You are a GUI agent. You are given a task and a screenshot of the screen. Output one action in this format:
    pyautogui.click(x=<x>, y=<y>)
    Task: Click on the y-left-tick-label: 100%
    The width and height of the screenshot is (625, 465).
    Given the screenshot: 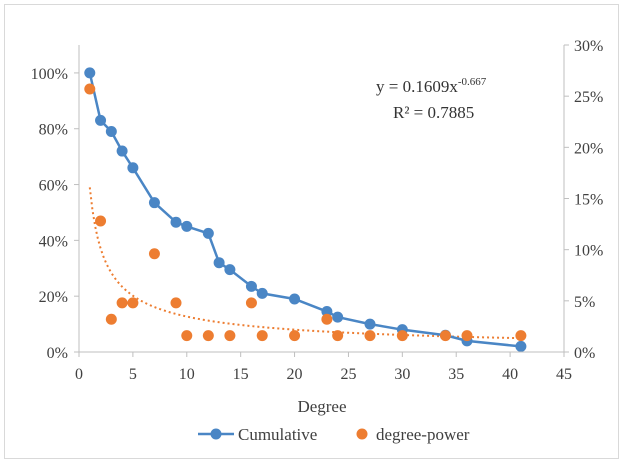 What is the action you would take?
    pyautogui.click(x=49, y=74)
    